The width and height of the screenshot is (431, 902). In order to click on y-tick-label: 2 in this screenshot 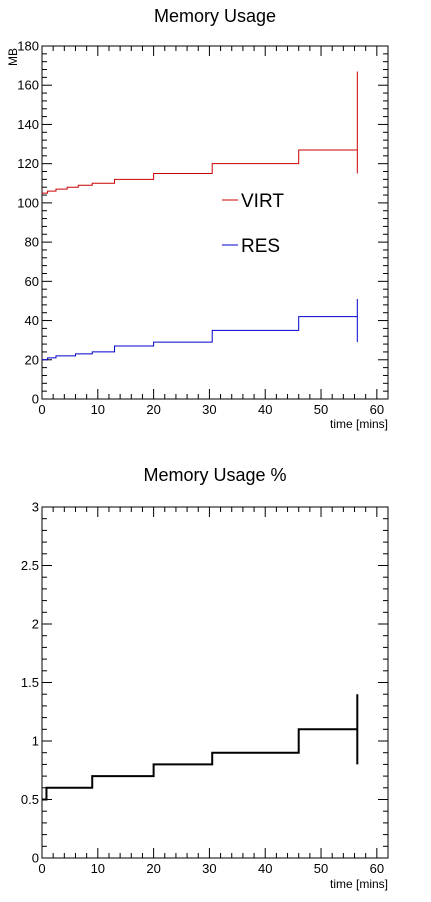, I will do `click(35, 624)`.